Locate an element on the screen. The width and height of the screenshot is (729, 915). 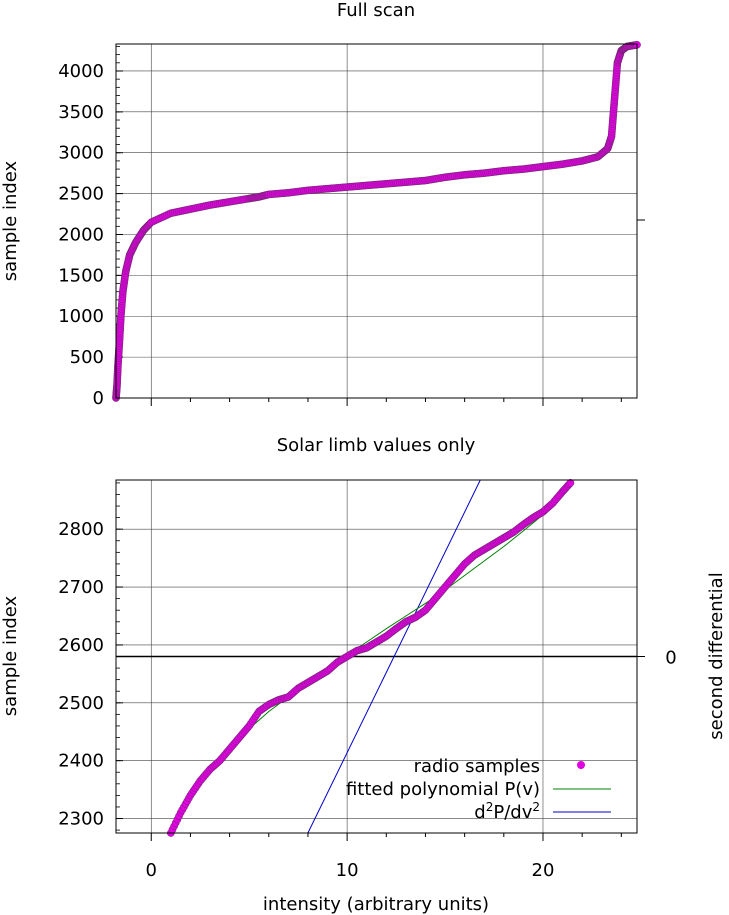
bot-ytick-label-2600: 2600 is located at coordinates (81, 645).